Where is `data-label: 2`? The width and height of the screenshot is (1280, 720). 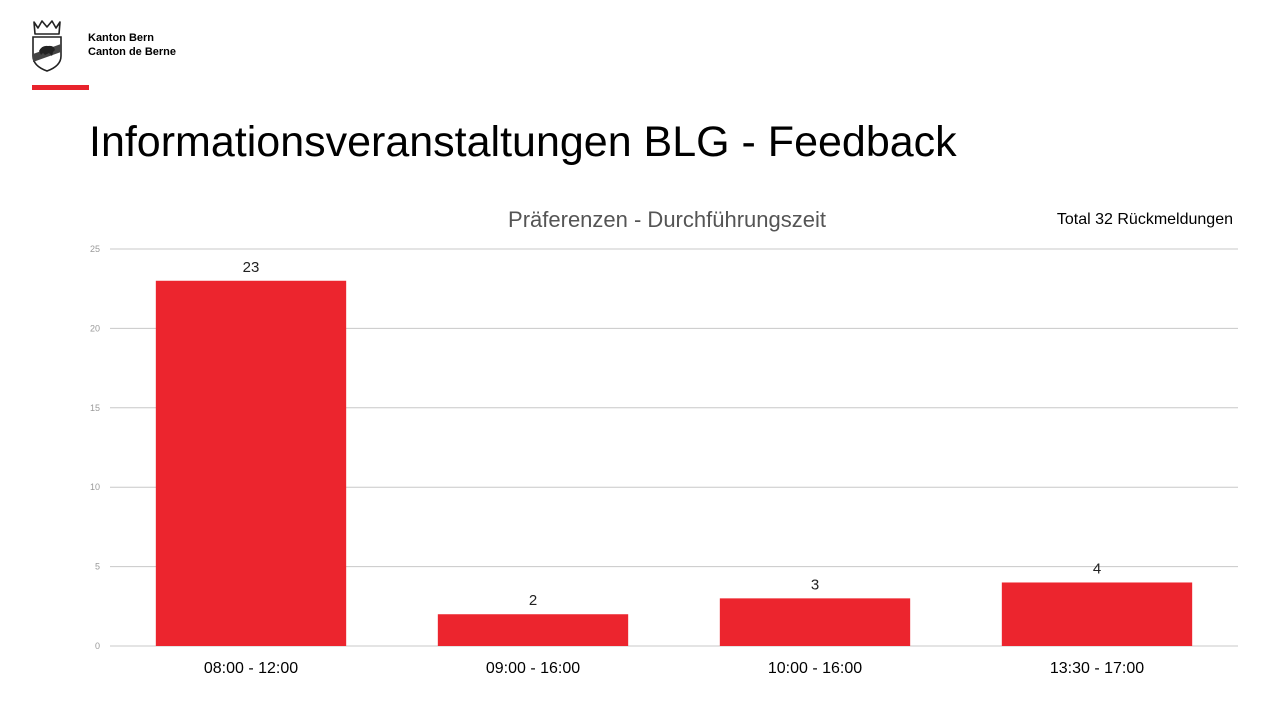 data-label: 2 is located at coordinates (533, 600).